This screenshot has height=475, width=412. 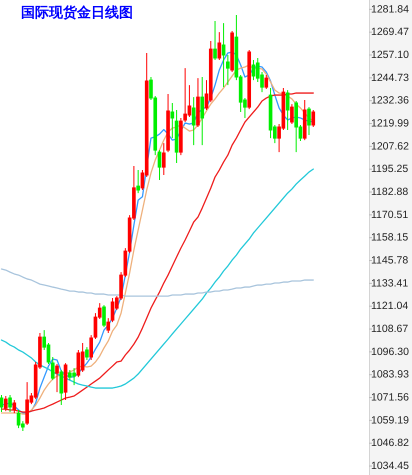 What do you see at coordinates (389, 283) in the screenshot?
I see `y-tick-label: 1133.41` at bounding box center [389, 283].